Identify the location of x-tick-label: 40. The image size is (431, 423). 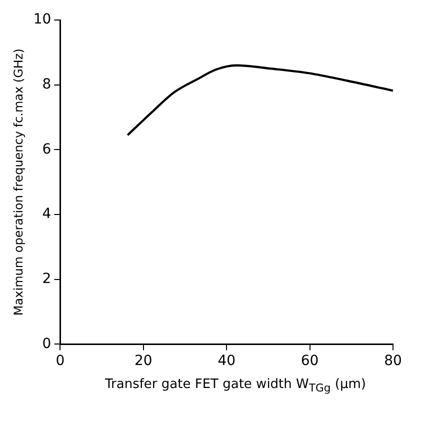
(227, 361).